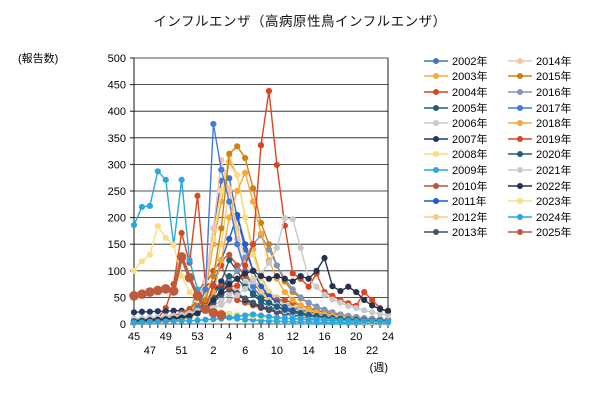 This screenshot has width=600, height=400. What do you see at coordinates (554, 108) in the screenshot?
I see `legend-label: 2017年` at bounding box center [554, 108].